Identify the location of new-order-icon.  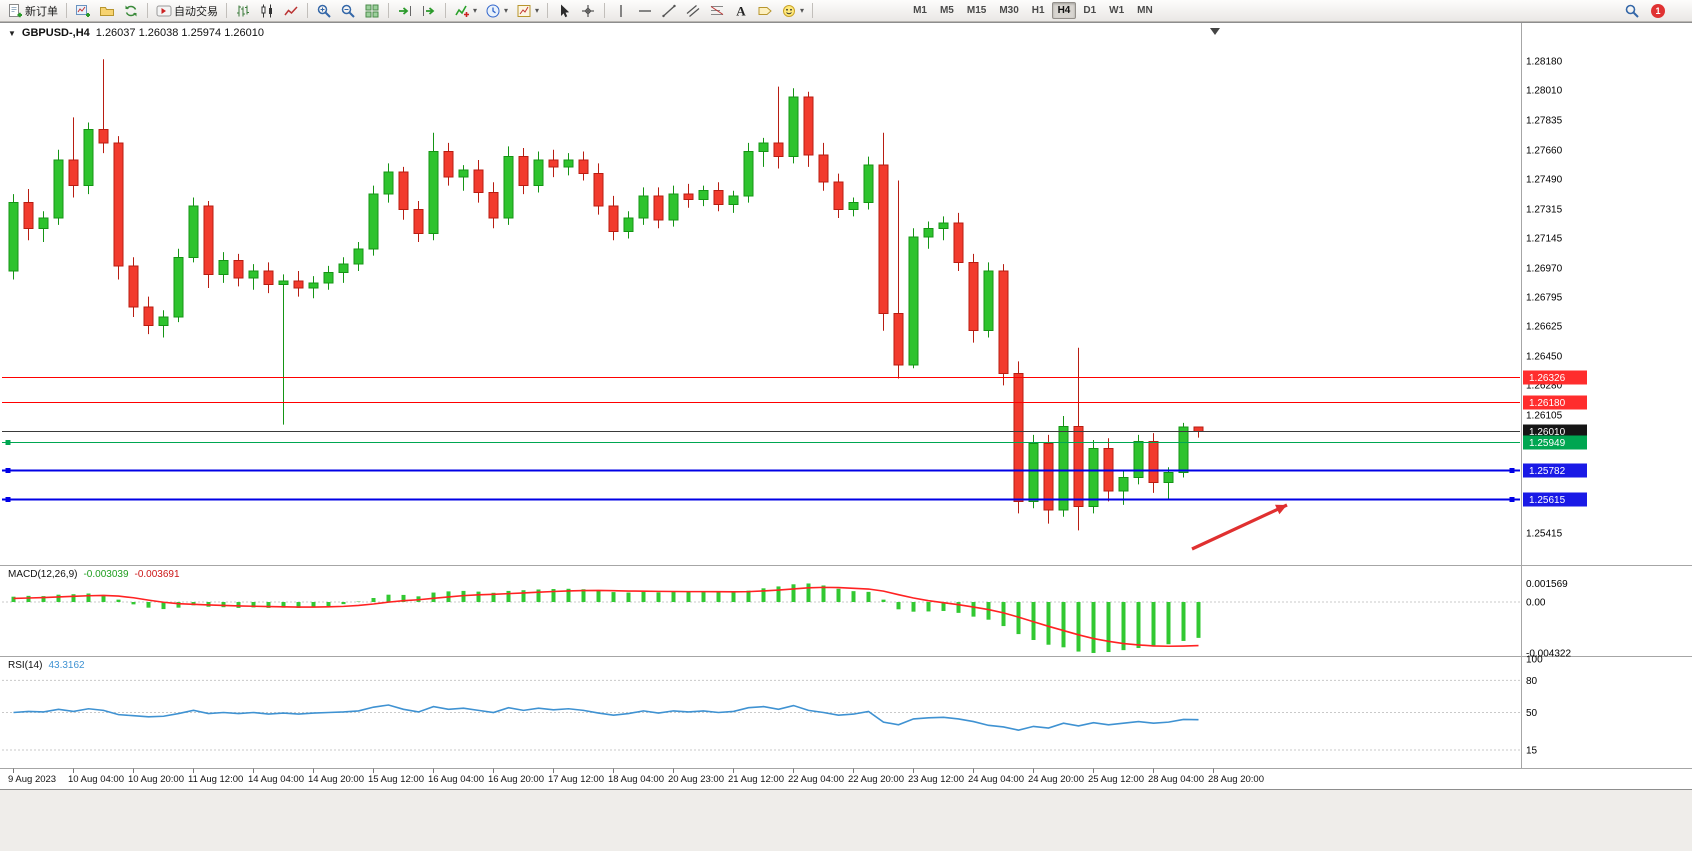
(15, 11).